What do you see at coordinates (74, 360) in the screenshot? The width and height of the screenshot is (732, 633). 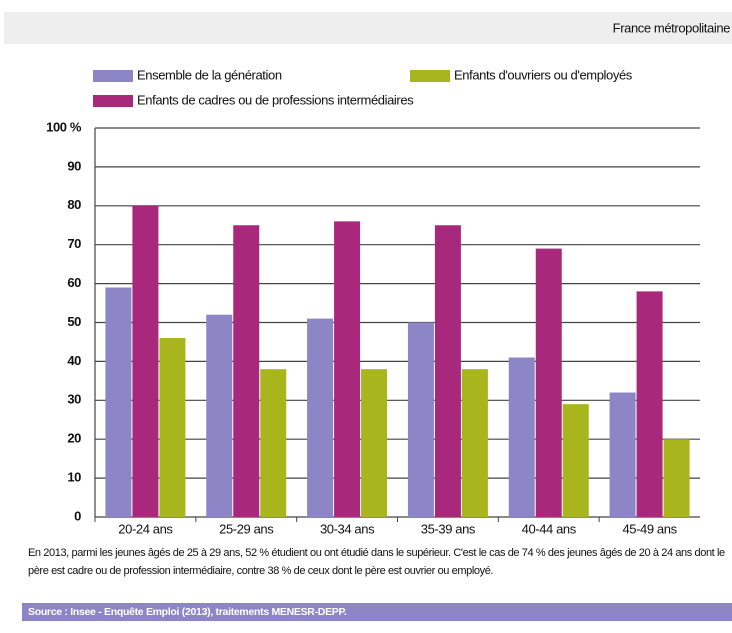 I see `y-tick-label: 40` at bounding box center [74, 360].